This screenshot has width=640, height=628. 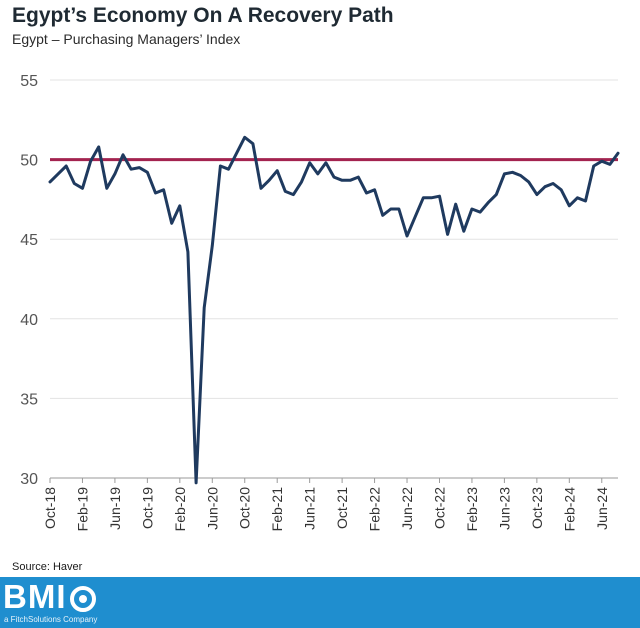 What do you see at coordinates (407, 508) in the screenshot?
I see `x-tick-label: Jun-22` at bounding box center [407, 508].